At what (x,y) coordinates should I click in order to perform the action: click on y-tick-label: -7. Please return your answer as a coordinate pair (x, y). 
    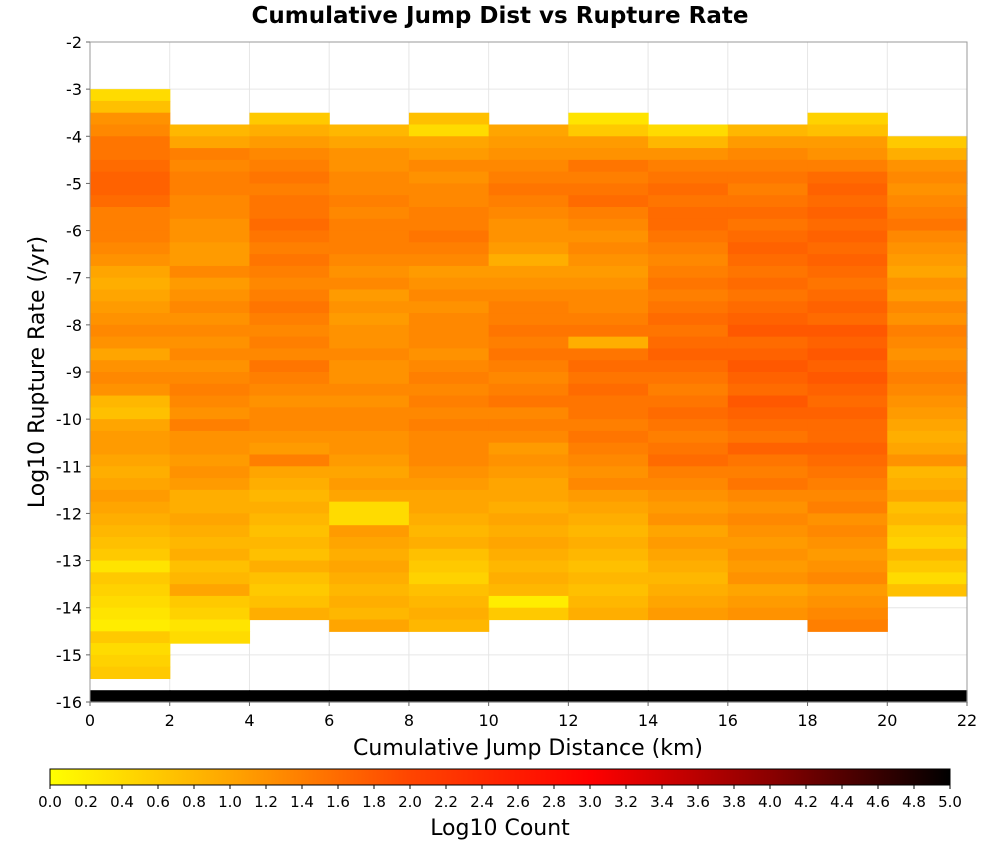
    Looking at the image, I should click on (74, 278).